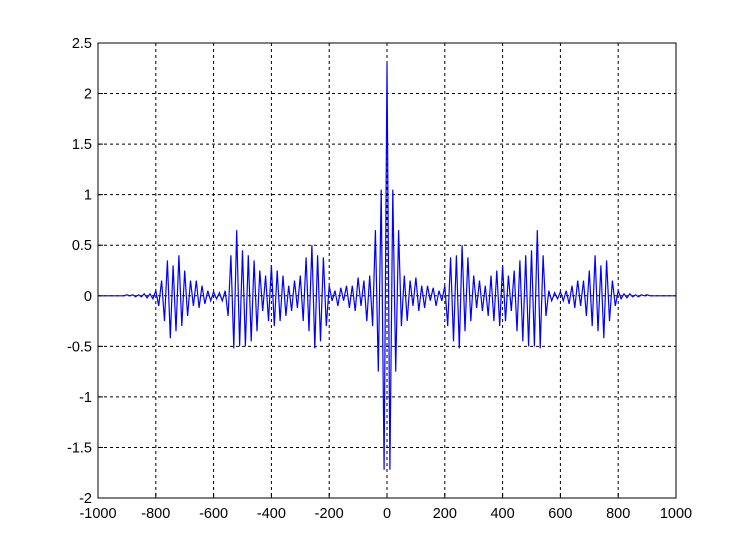 The height and width of the screenshot is (560, 747). I want to click on x-tick-label: 800, so click(618, 514).